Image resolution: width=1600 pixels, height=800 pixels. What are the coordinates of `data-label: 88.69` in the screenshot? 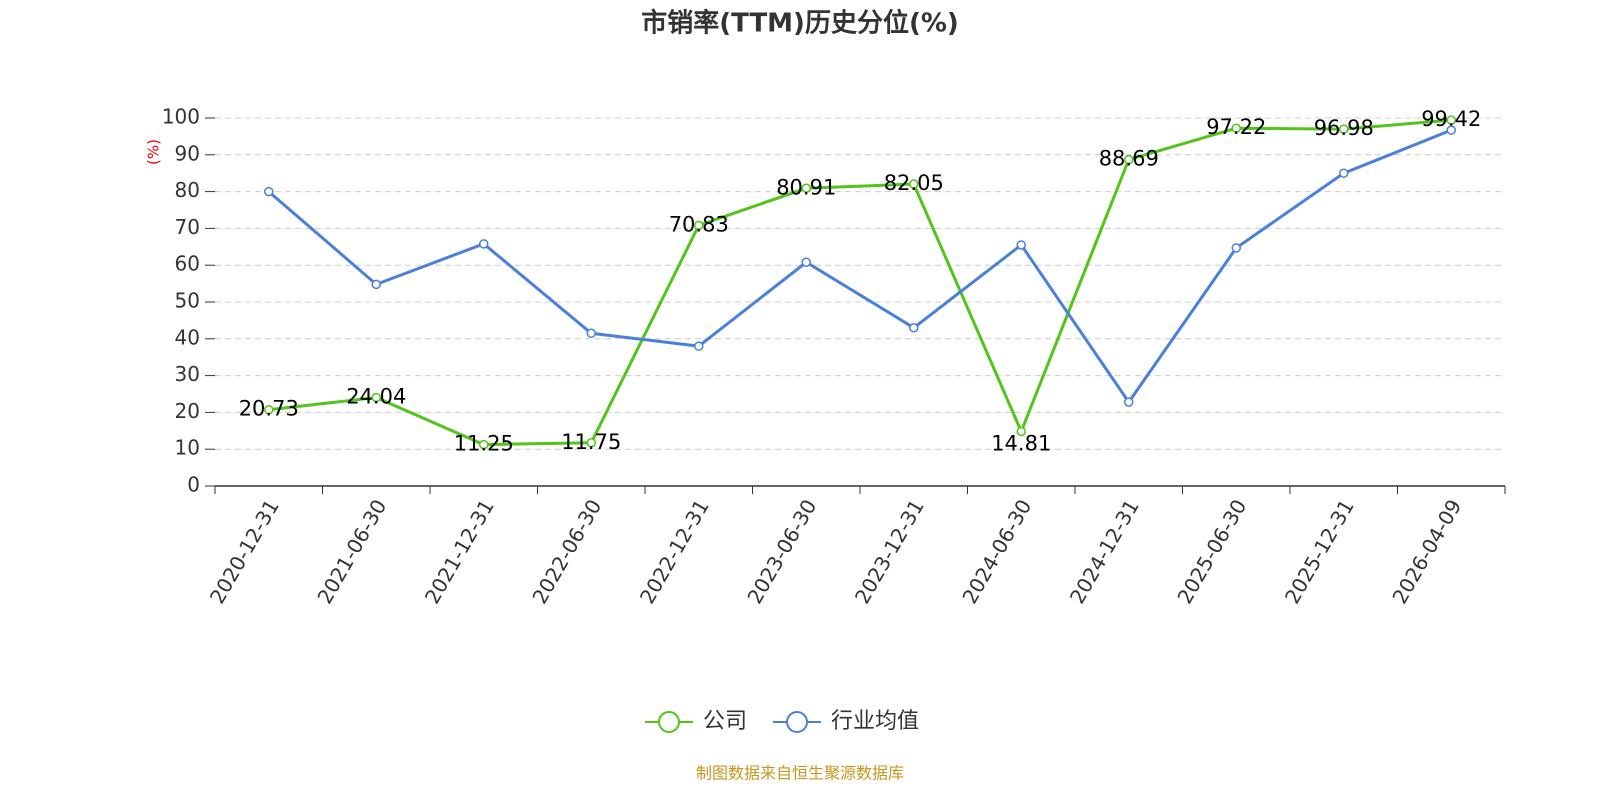 It's located at (1129, 159).